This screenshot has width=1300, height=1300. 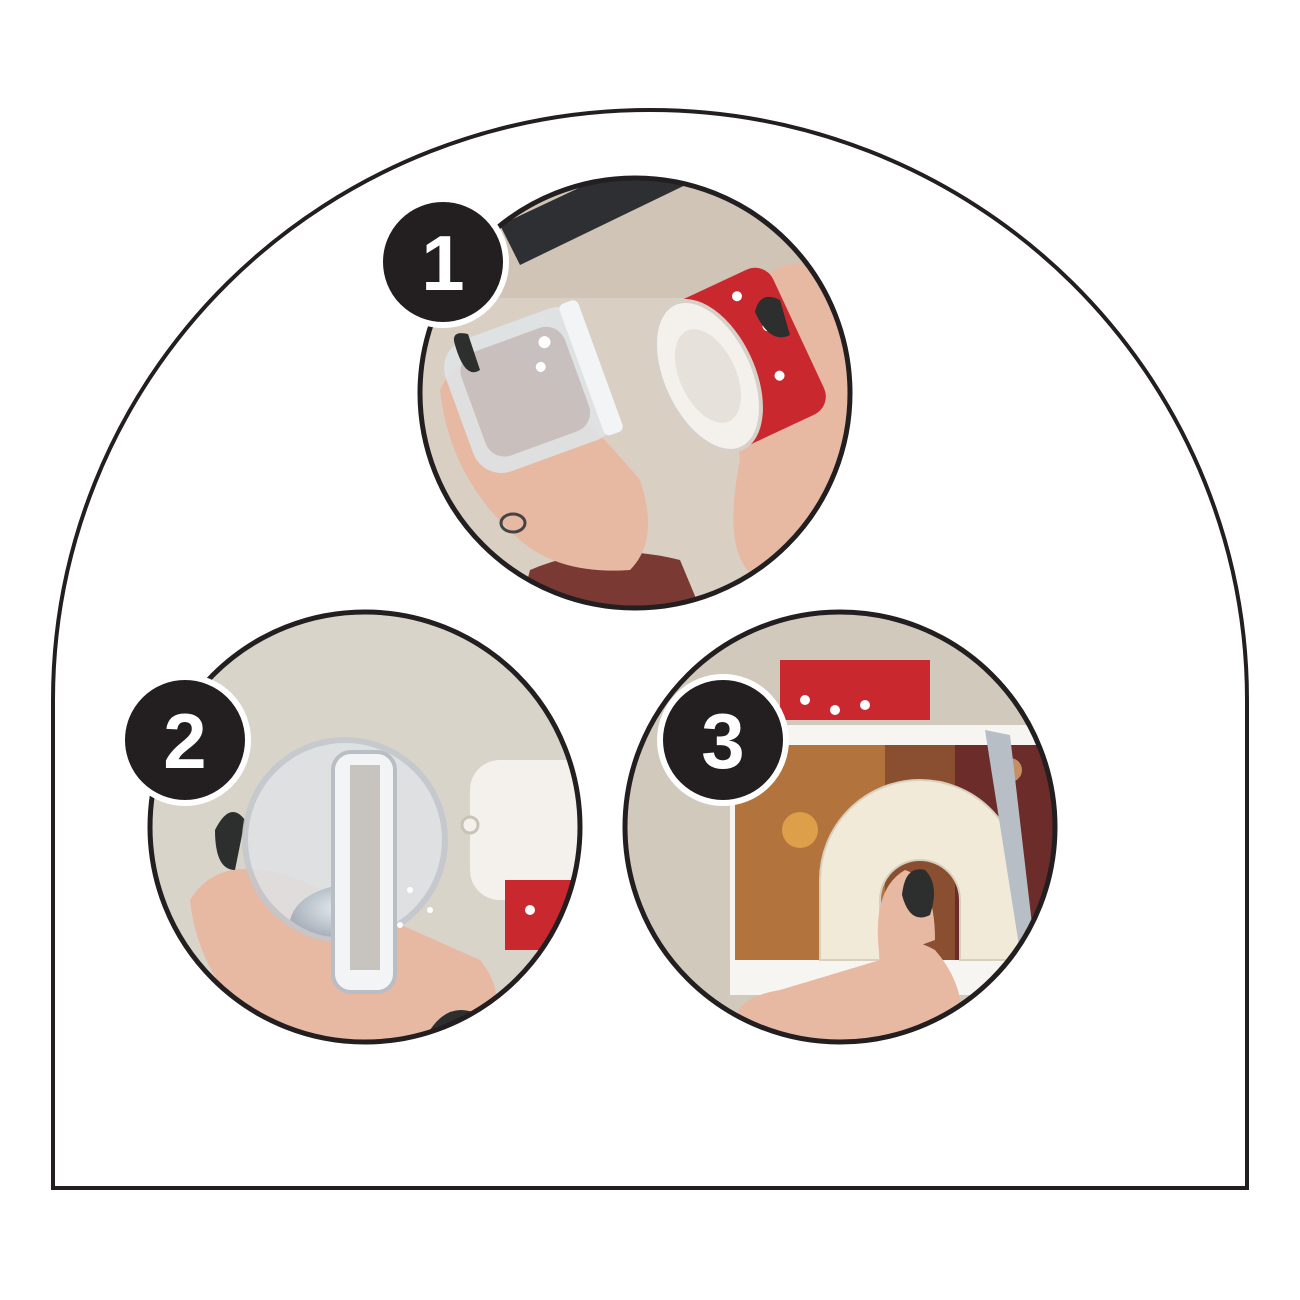 I want to click on step-1-badge: 1, so click(x=443, y=262).